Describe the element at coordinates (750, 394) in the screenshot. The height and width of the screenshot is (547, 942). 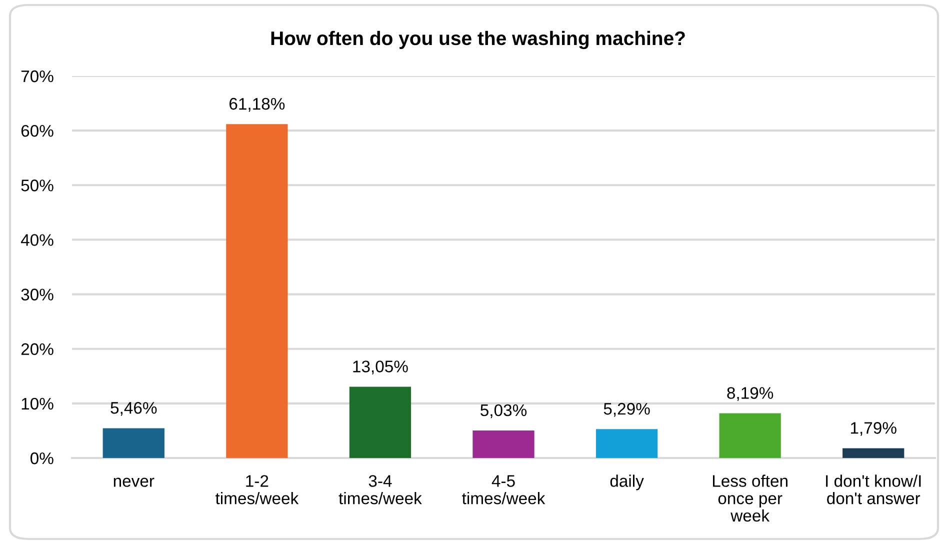
I see `data-label: 8,19%` at that location.